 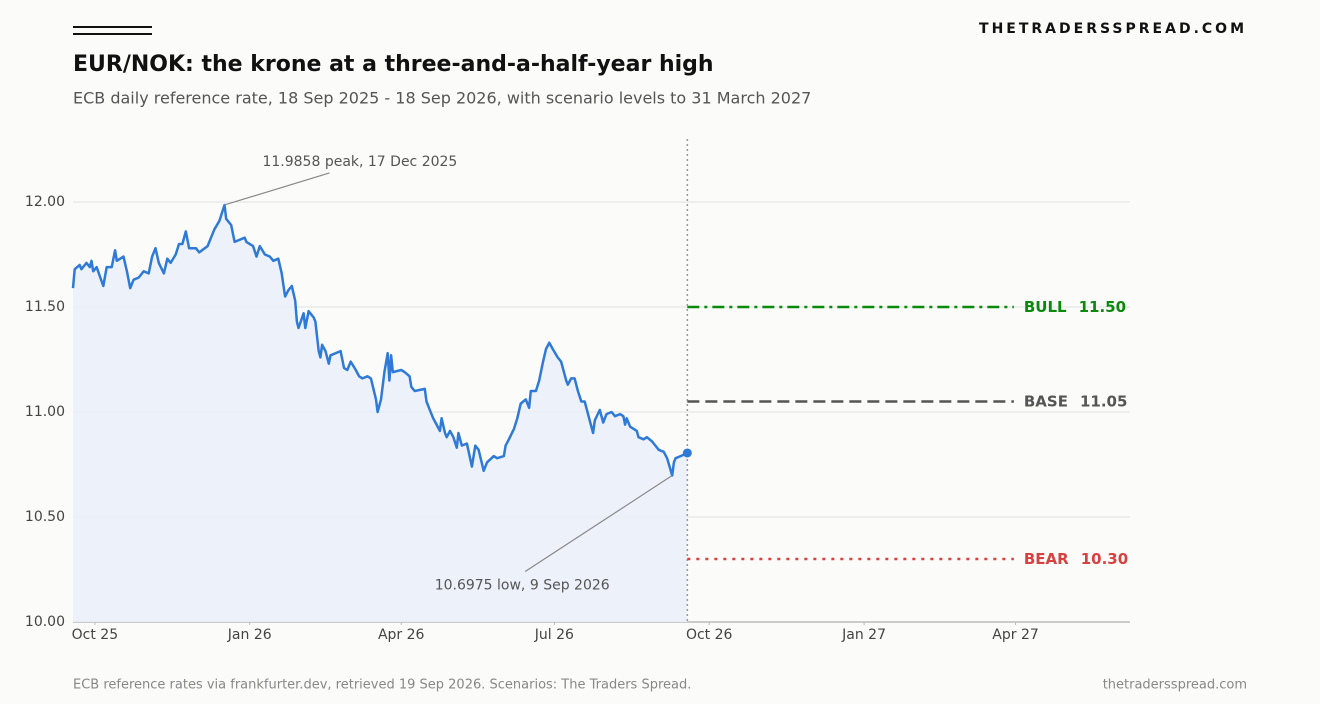 What do you see at coordinates (554, 635) in the screenshot?
I see `x-tick-label: Jul 26` at bounding box center [554, 635].